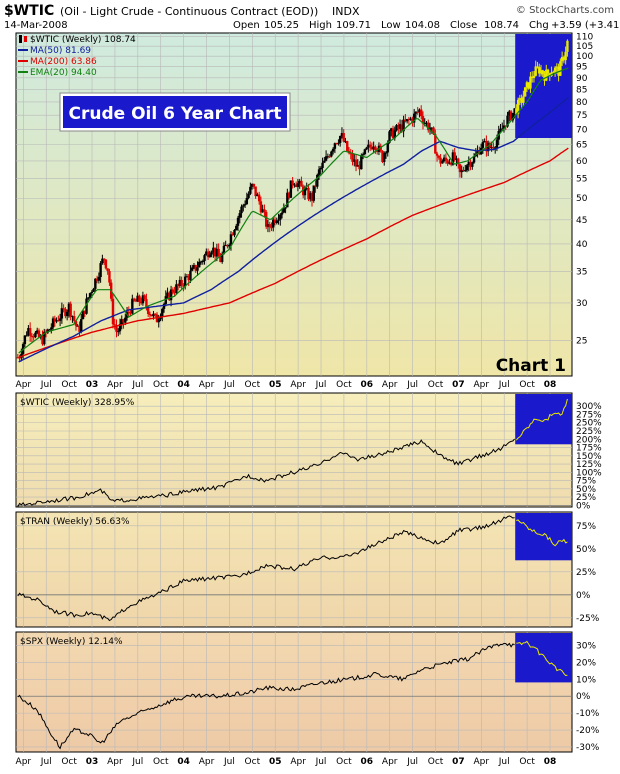 The width and height of the screenshot is (620, 774). I want to click on panel-background, so click(294, 569).